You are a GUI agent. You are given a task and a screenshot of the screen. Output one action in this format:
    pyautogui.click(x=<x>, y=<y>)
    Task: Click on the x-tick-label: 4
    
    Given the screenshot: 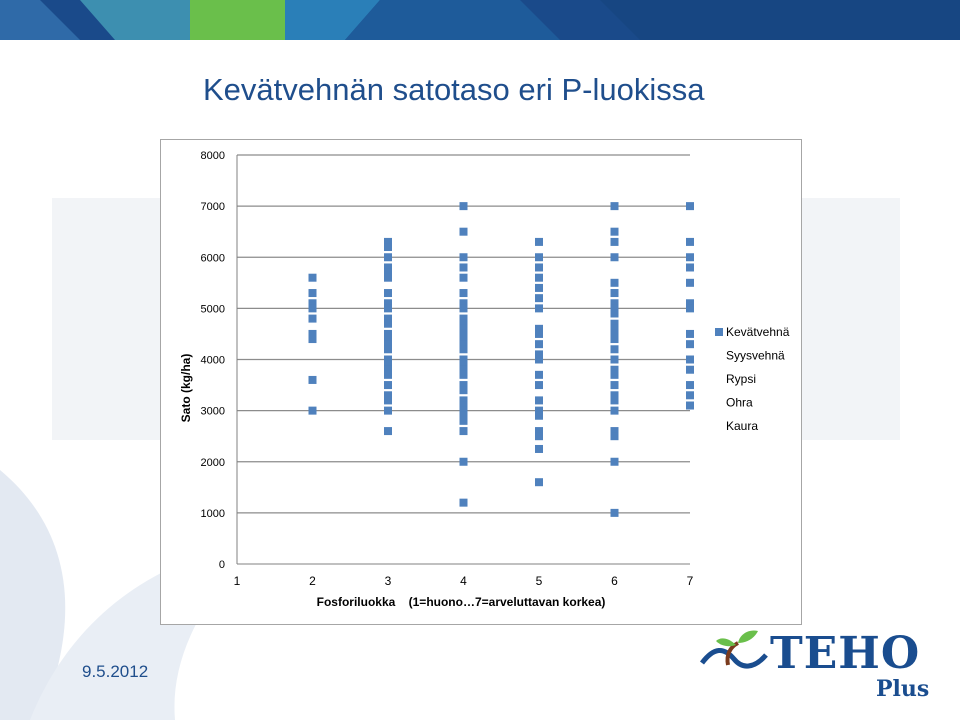 What is the action you would take?
    pyautogui.click(x=463, y=581)
    